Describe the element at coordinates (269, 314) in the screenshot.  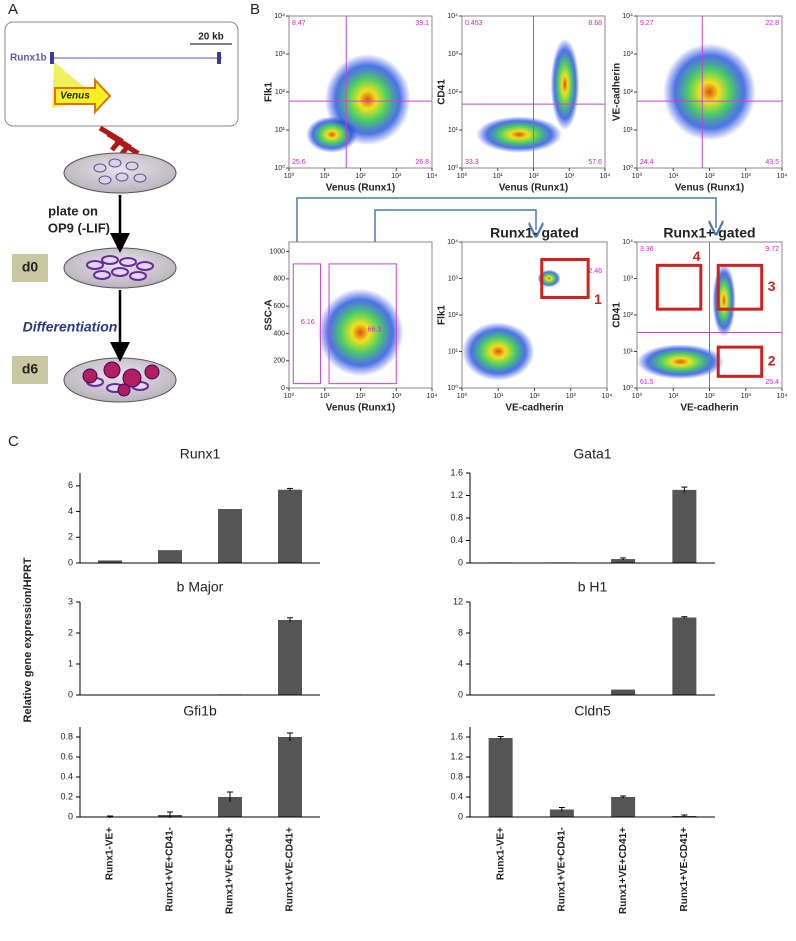
I see `y-axis-label: SSC-A` at that location.